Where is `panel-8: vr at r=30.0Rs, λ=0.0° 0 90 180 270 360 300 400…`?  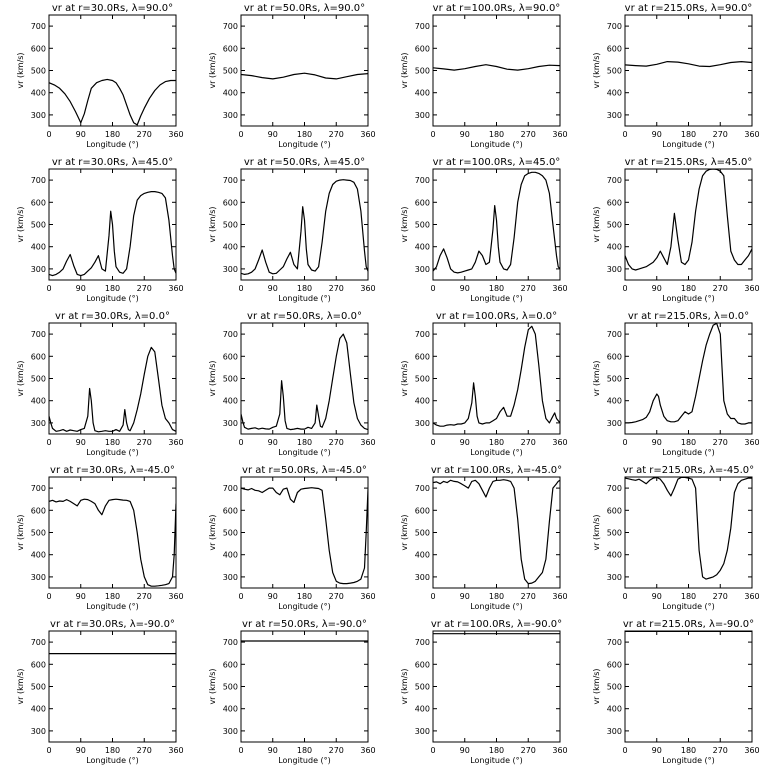
panel-8: vr at r=30.0Rs, λ=0.0° 0 90 180 270 360 300 400… is located at coordinates (100, 384).